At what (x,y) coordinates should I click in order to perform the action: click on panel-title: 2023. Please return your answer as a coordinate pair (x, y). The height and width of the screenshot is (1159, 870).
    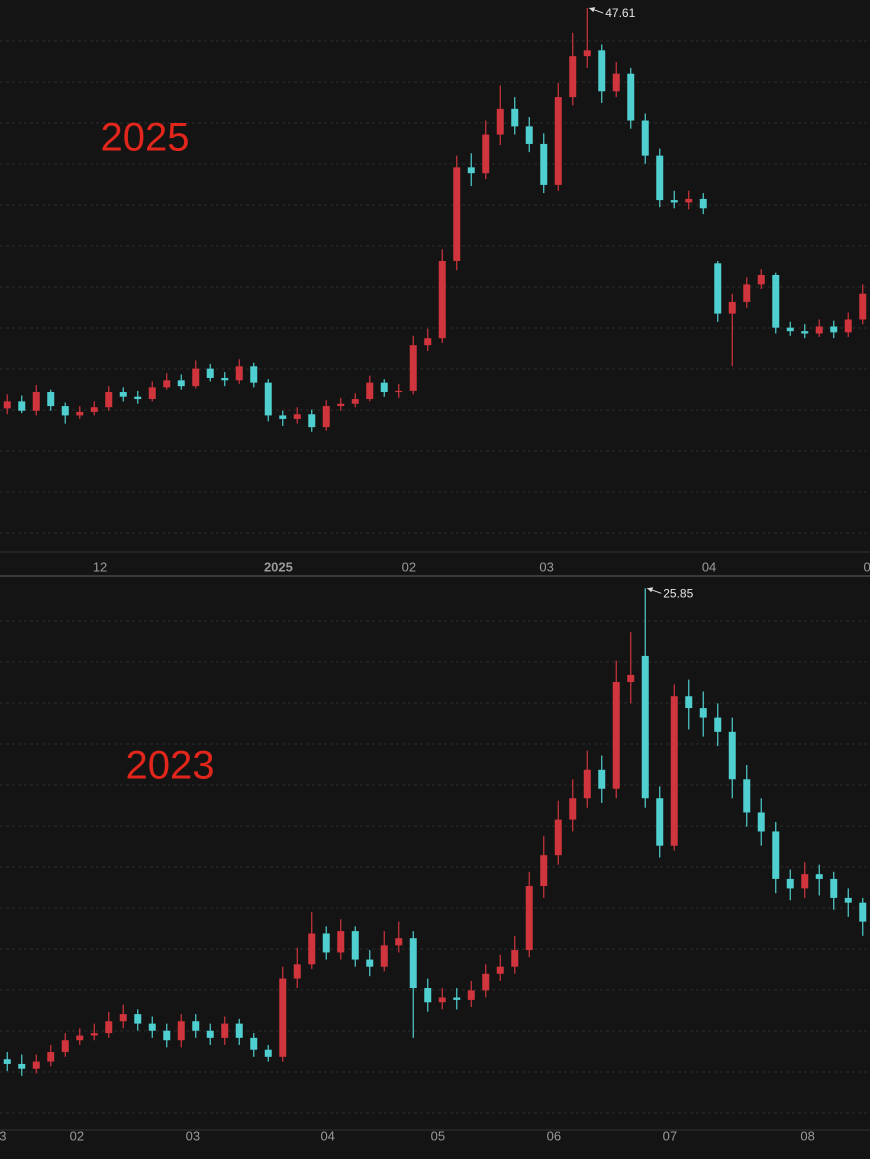
    Looking at the image, I should click on (170, 766).